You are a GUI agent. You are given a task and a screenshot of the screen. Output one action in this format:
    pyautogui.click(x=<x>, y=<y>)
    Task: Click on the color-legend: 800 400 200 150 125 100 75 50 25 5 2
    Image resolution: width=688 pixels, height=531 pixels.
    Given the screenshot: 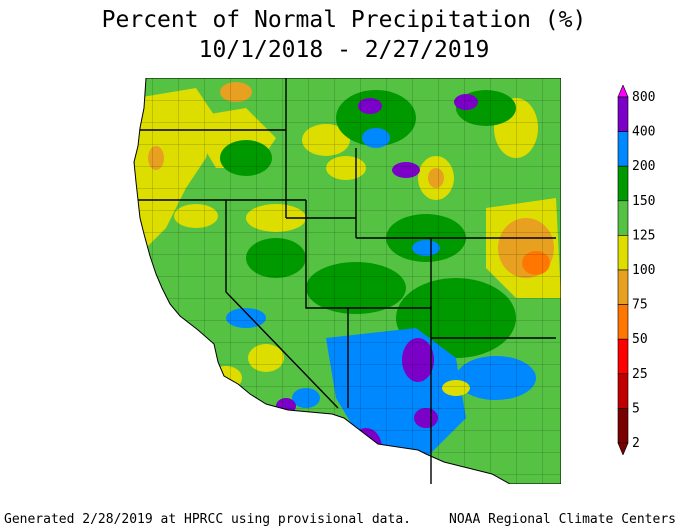 What is the action you would take?
    pyautogui.click(x=636, y=270)
    